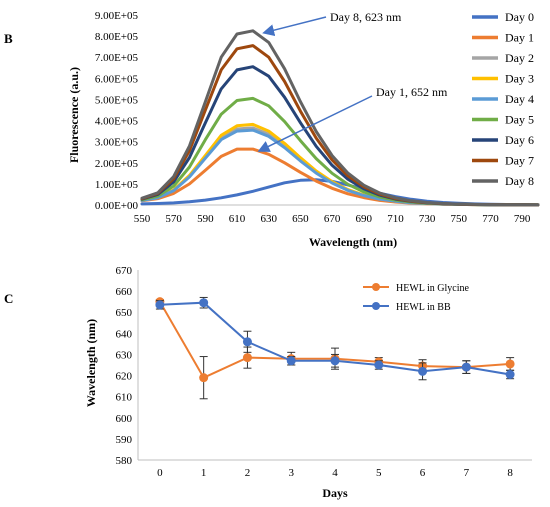 The height and width of the screenshot is (507, 550). What do you see at coordinates (248, 473) in the screenshot?
I see `panel-c-x-tick-label: 2` at bounding box center [248, 473].